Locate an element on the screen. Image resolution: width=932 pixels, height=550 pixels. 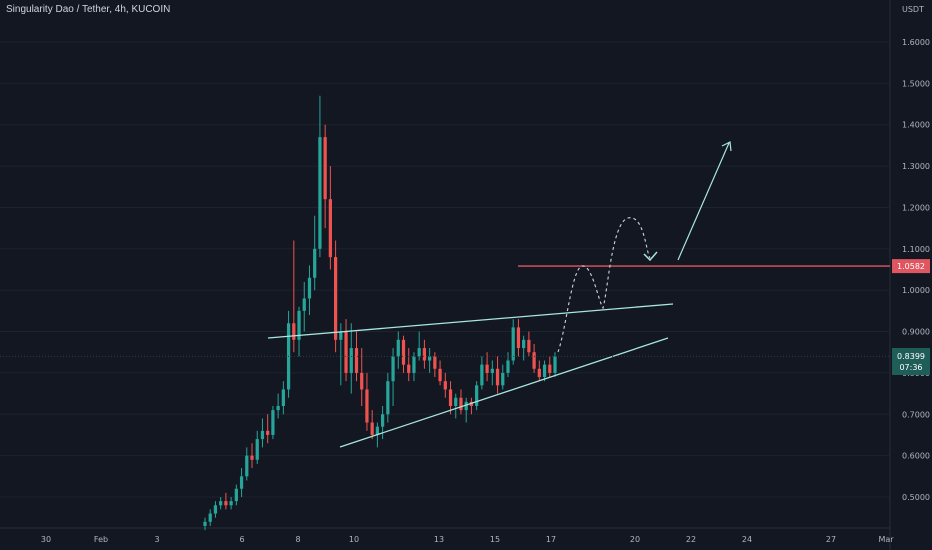
upper-trendline is located at coordinates (470, 321).